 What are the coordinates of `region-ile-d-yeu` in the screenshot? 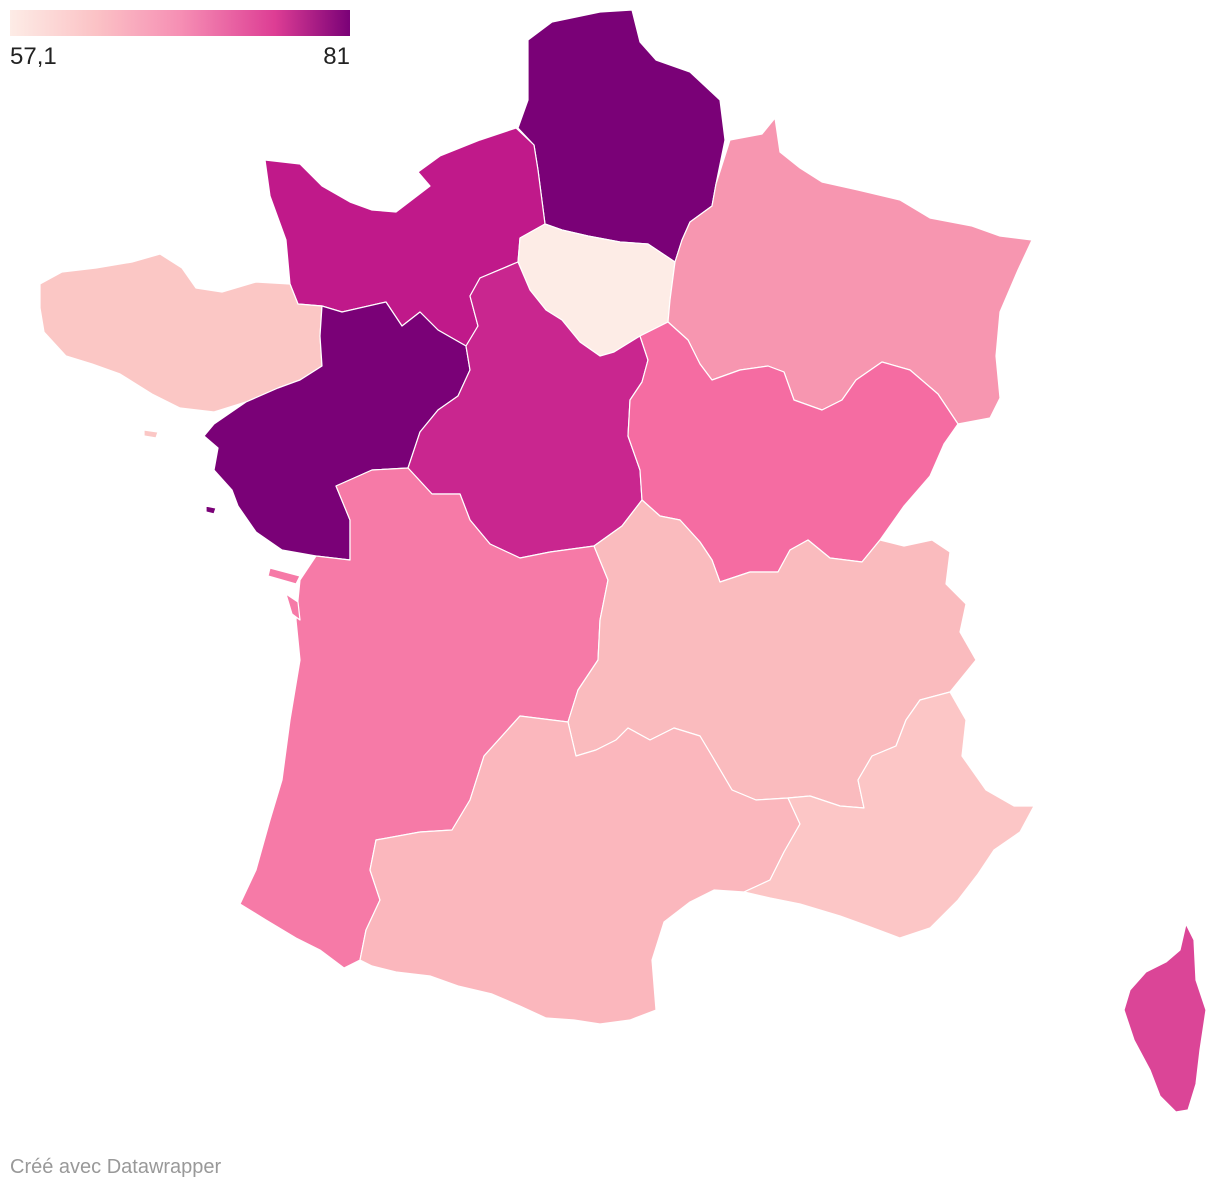 It's located at (211, 510).